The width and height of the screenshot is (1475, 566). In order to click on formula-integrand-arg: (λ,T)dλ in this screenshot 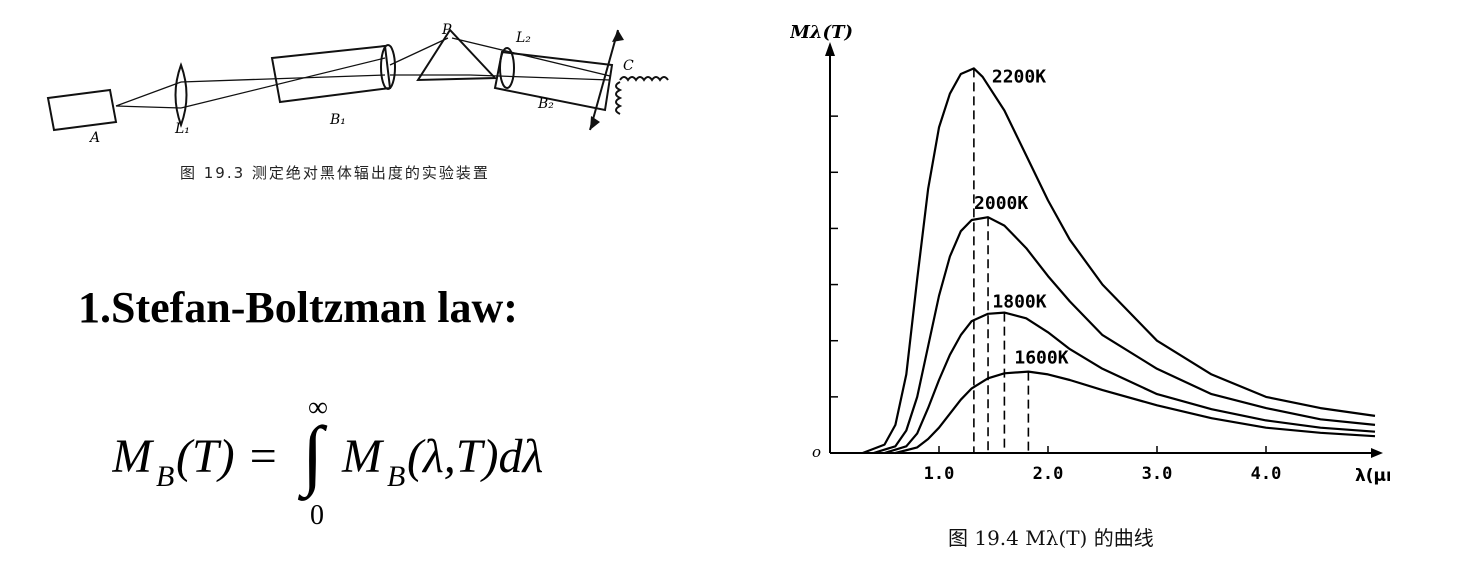, I will do `click(475, 456)`.